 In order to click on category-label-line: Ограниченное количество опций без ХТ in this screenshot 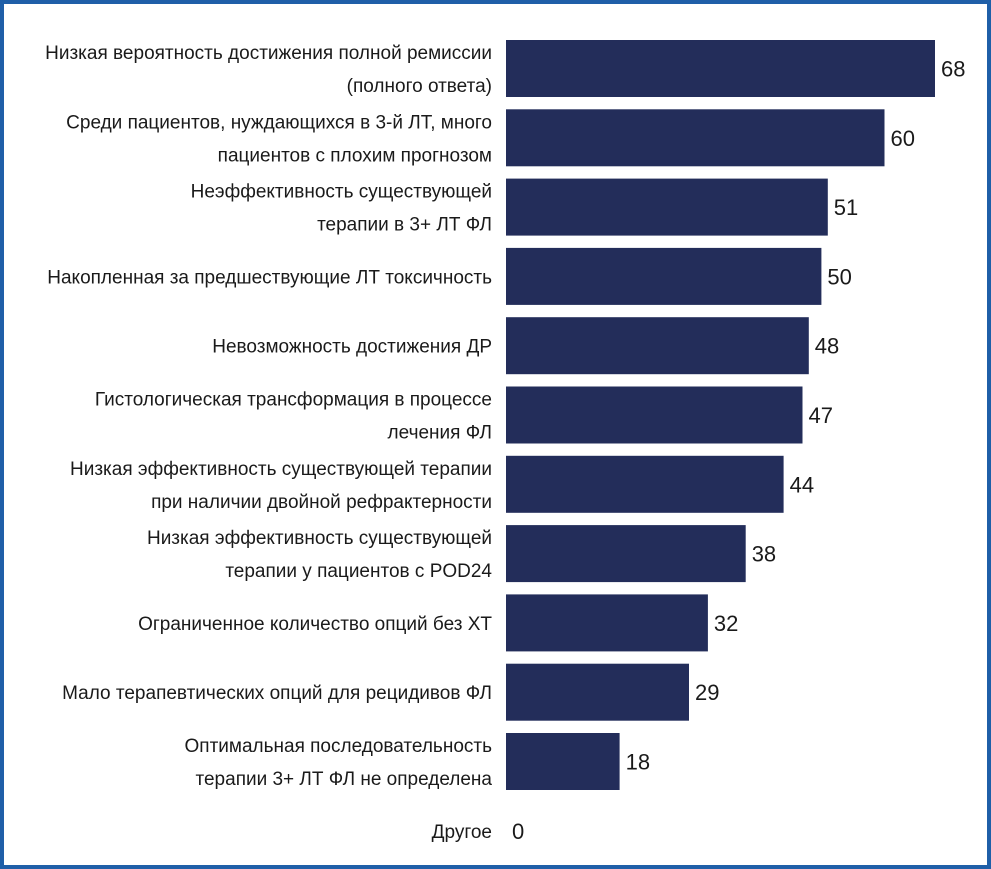, I will do `click(315, 624)`.